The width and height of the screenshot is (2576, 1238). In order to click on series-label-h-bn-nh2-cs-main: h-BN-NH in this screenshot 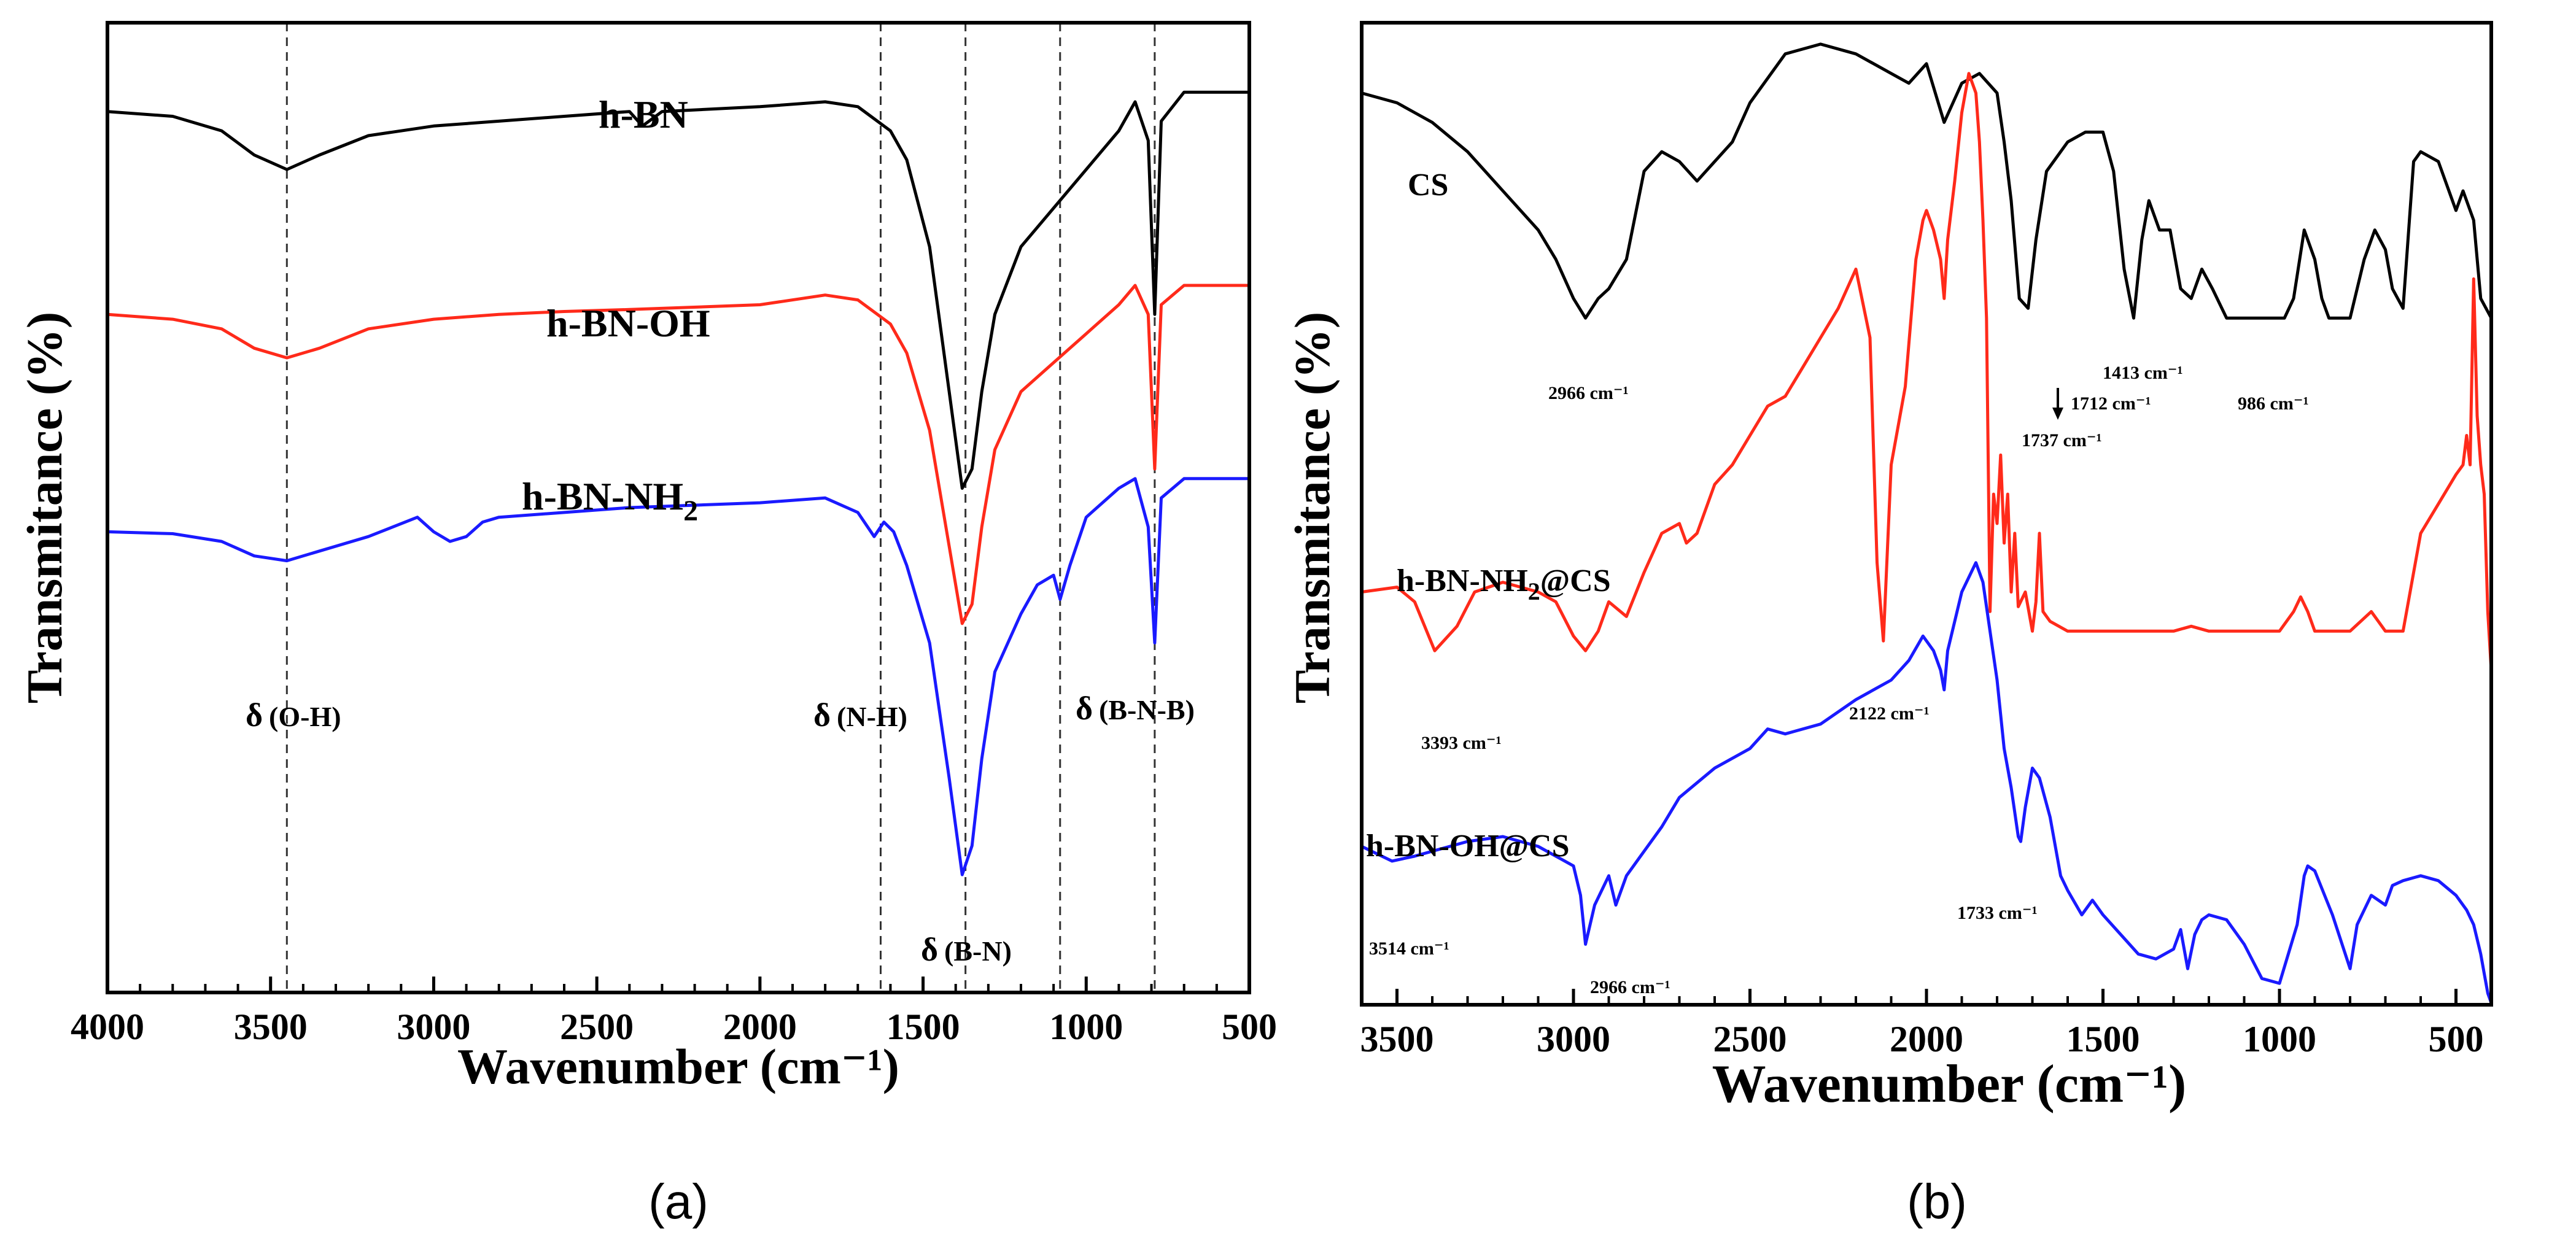, I will do `click(1462, 580)`.